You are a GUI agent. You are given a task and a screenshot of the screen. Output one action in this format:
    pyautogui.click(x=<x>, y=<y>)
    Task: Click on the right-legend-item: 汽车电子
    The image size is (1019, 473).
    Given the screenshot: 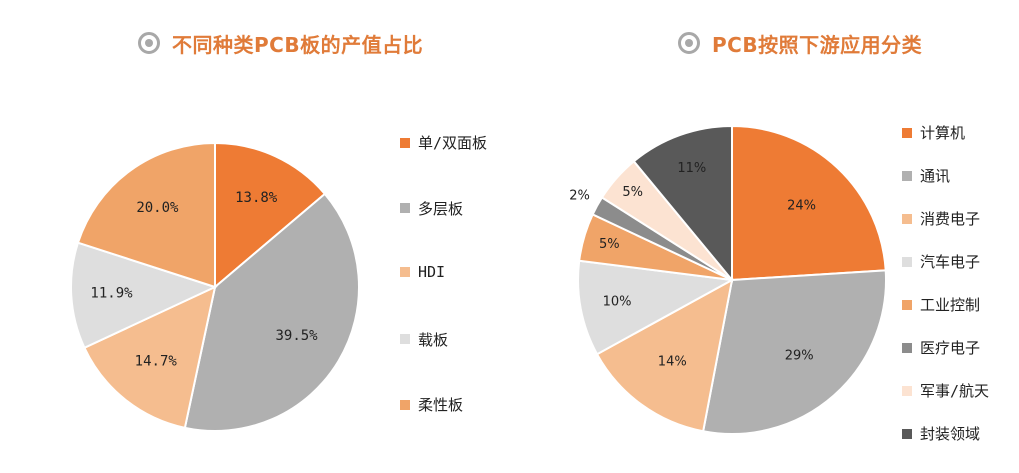 What is the action you would take?
    pyautogui.click(x=941, y=261)
    